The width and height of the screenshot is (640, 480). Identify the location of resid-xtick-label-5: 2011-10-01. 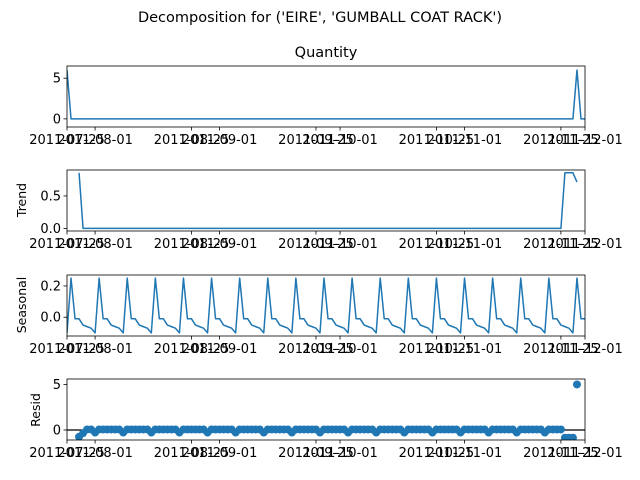
(340, 453).